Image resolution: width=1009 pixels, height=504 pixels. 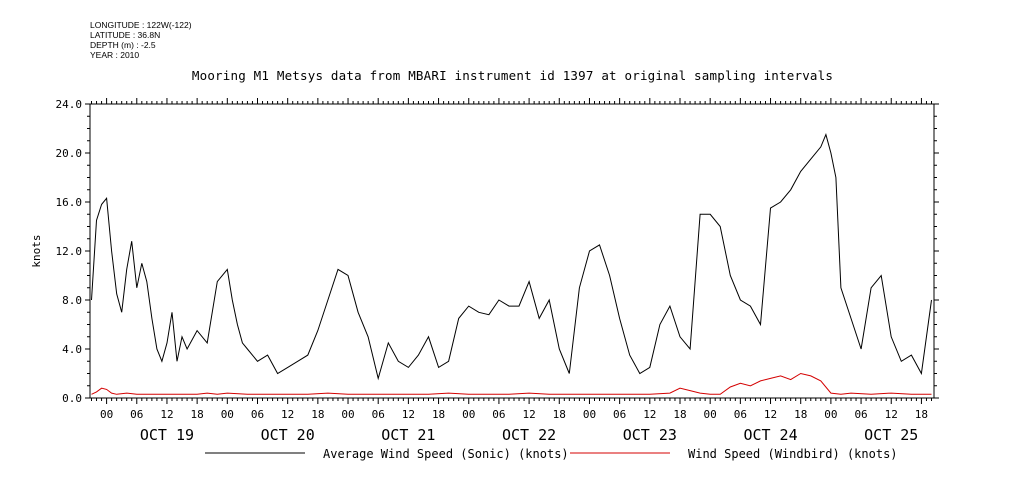 What do you see at coordinates (288, 435) in the screenshot?
I see `x-day-label: OCT 20` at bounding box center [288, 435].